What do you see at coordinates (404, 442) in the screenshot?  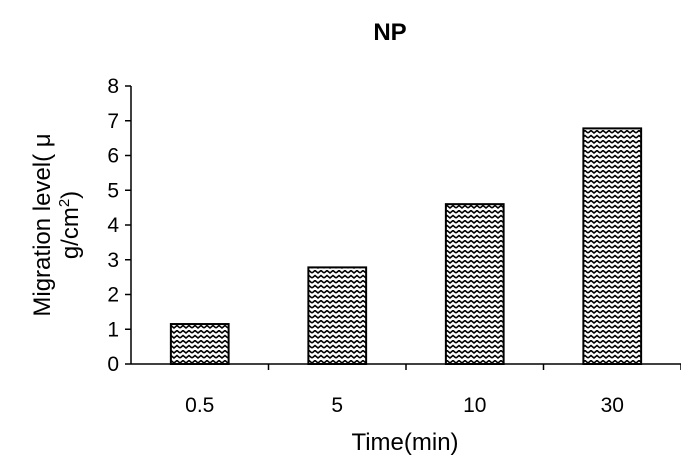 I see `x-axis-title: Time(min)` at bounding box center [404, 442].